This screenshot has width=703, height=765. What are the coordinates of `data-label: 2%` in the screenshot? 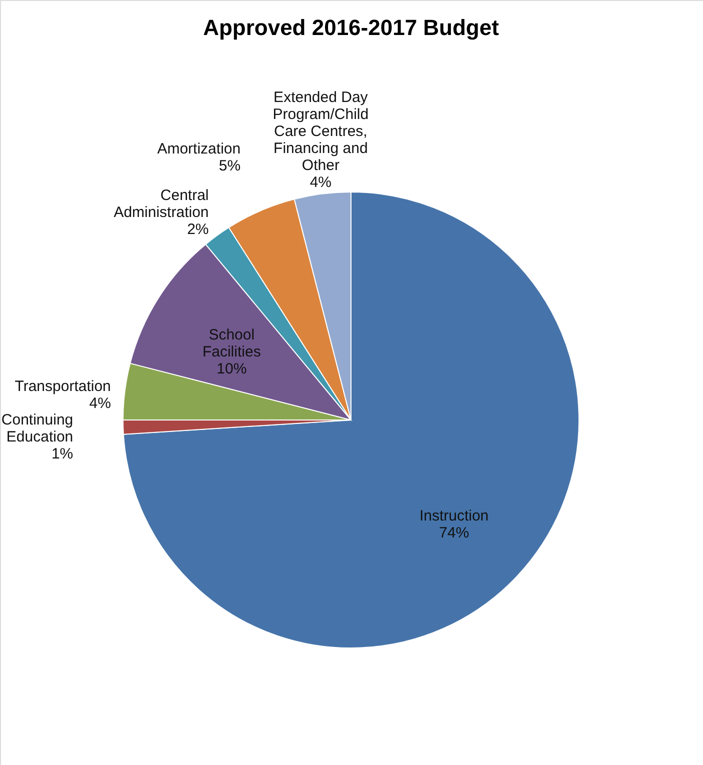 It's located at (198, 229).